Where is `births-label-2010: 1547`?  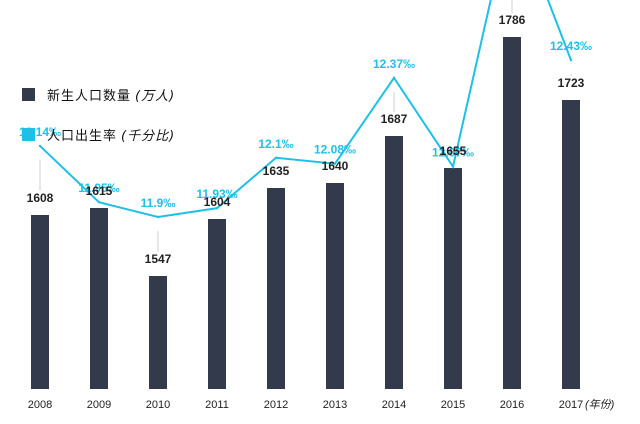 births-label-2010: 1547 is located at coordinates (158, 259).